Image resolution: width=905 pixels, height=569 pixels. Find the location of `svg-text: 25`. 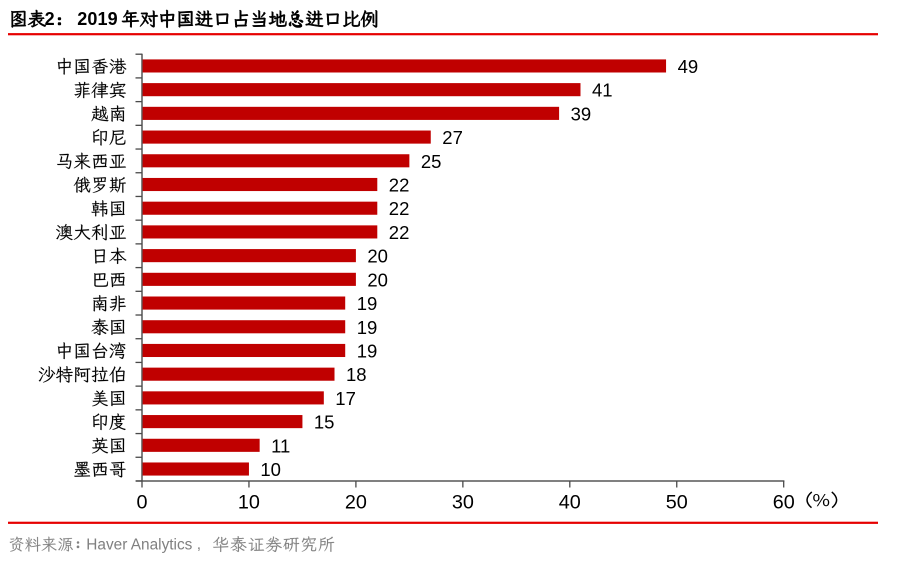

svg-text: 25 is located at coordinates (431, 161).